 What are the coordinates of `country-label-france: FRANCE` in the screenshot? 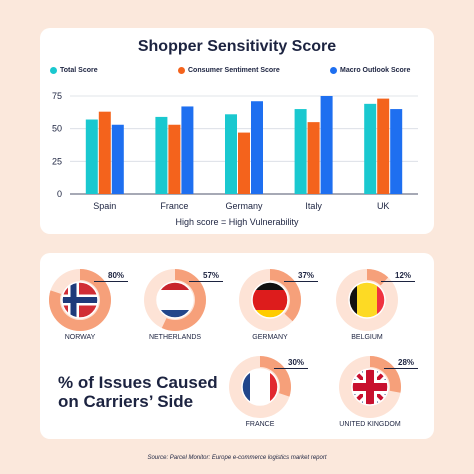 It's located at (260, 424).